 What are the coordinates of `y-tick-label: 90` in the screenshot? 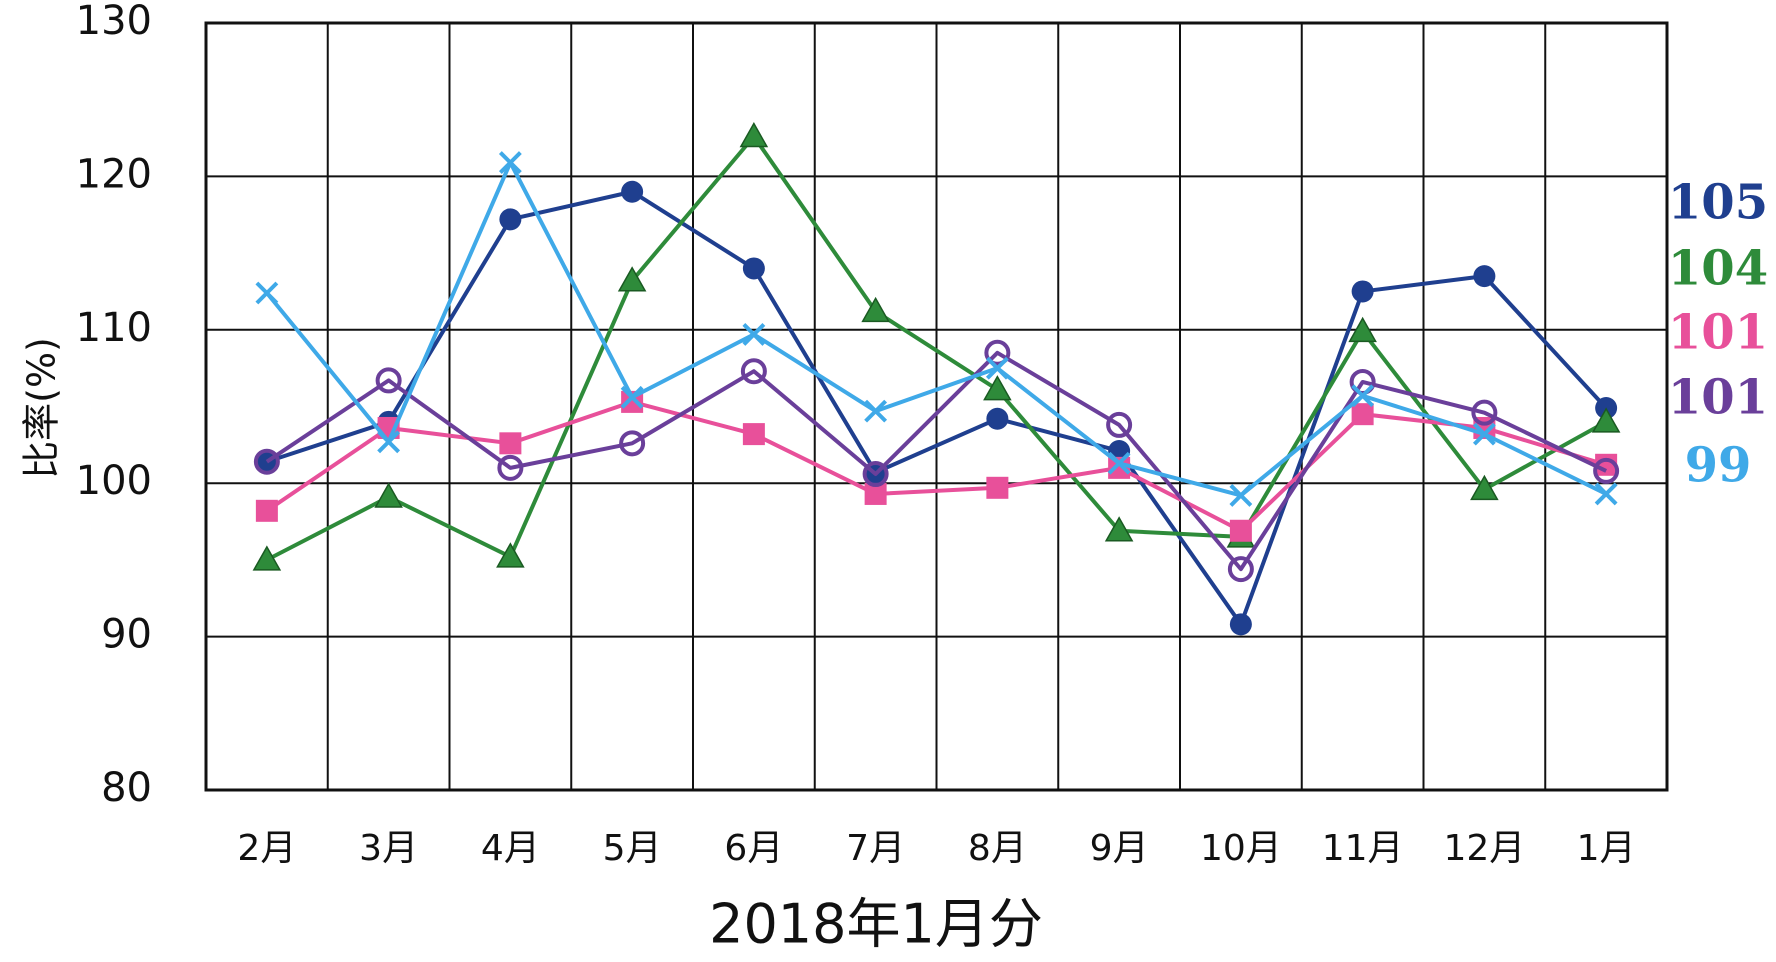 It's located at (126, 635).